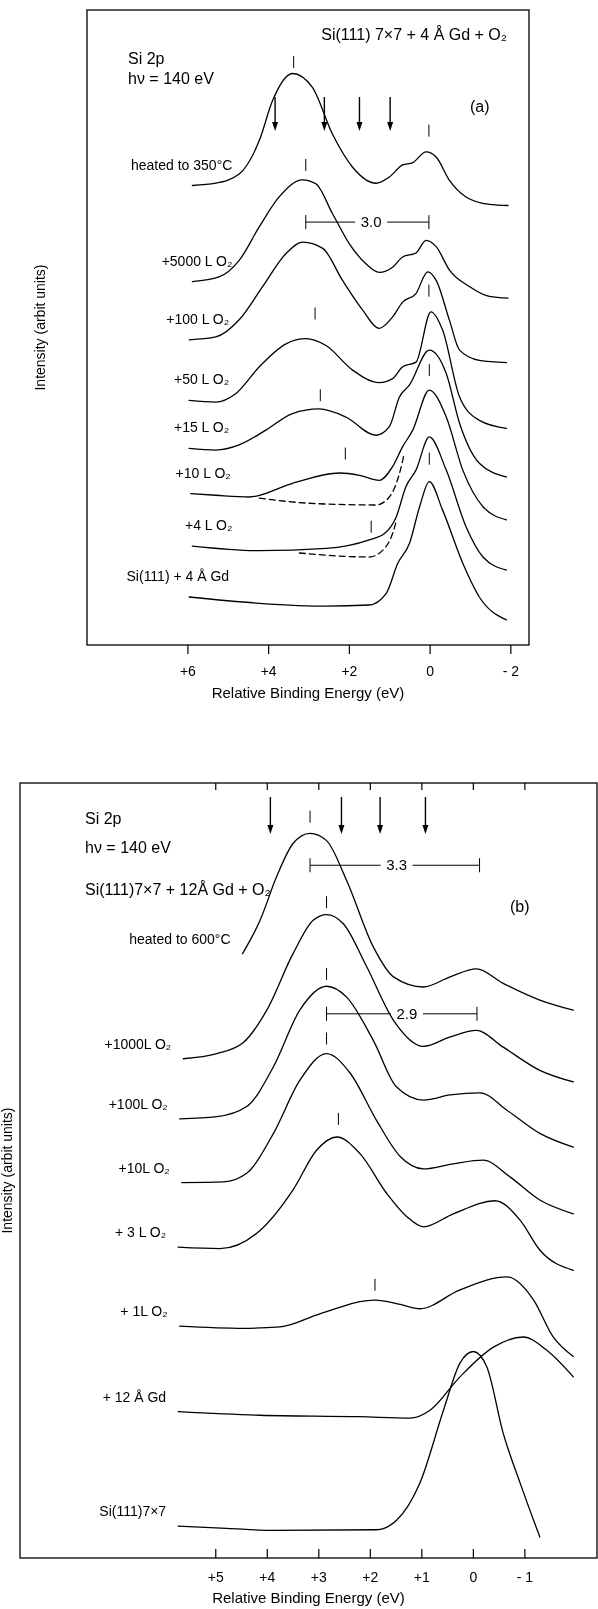  Describe the element at coordinates (178, 575) in the screenshot. I see `series-label: Si(111) + 4 Å Gd` at that location.